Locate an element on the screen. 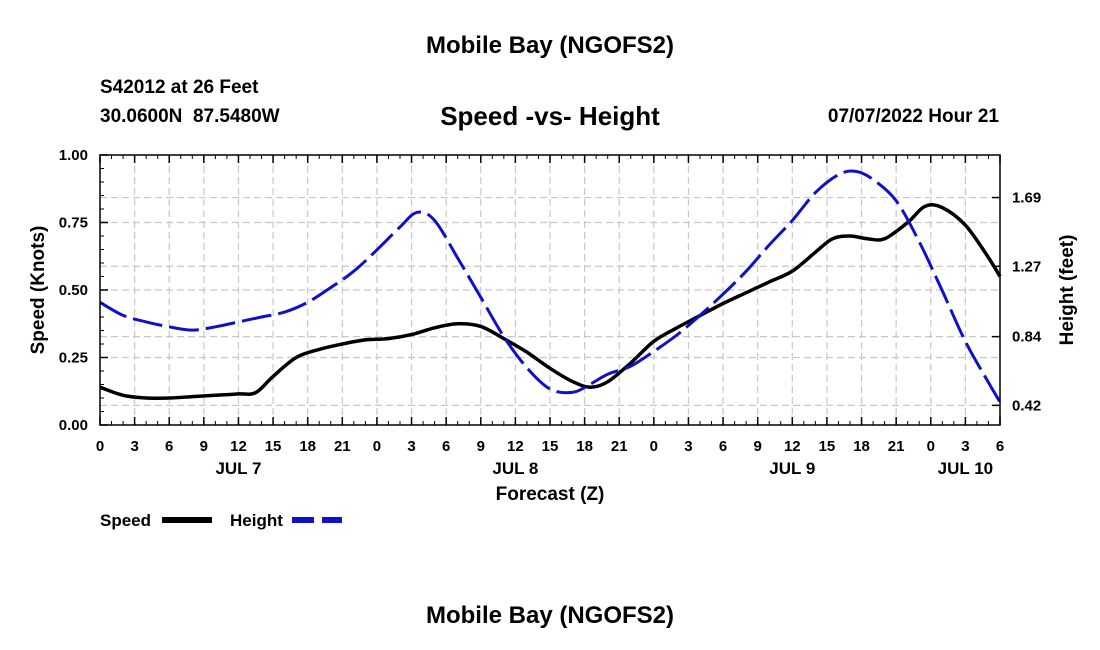 The image size is (1100, 650). coordinates-label: 30.0600N 87.5480W is located at coordinates (190, 116).